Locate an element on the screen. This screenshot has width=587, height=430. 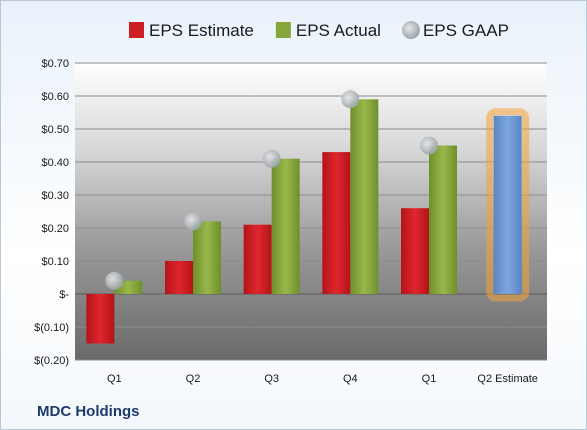
x-tick-label: Q2 is located at coordinates (193, 379).